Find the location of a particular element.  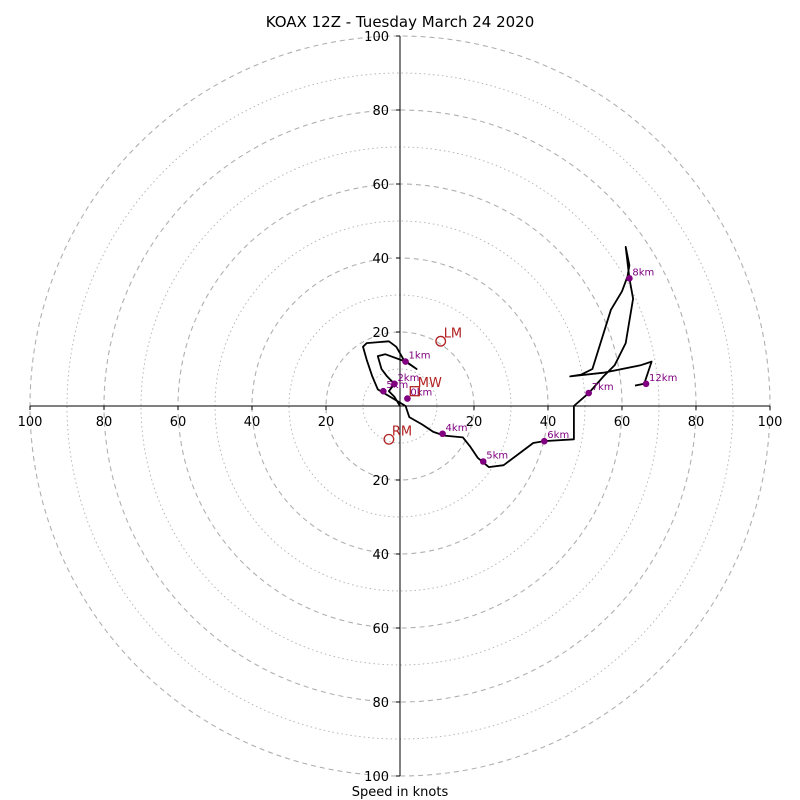

height-marker-label: 8km is located at coordinates (643, 272).